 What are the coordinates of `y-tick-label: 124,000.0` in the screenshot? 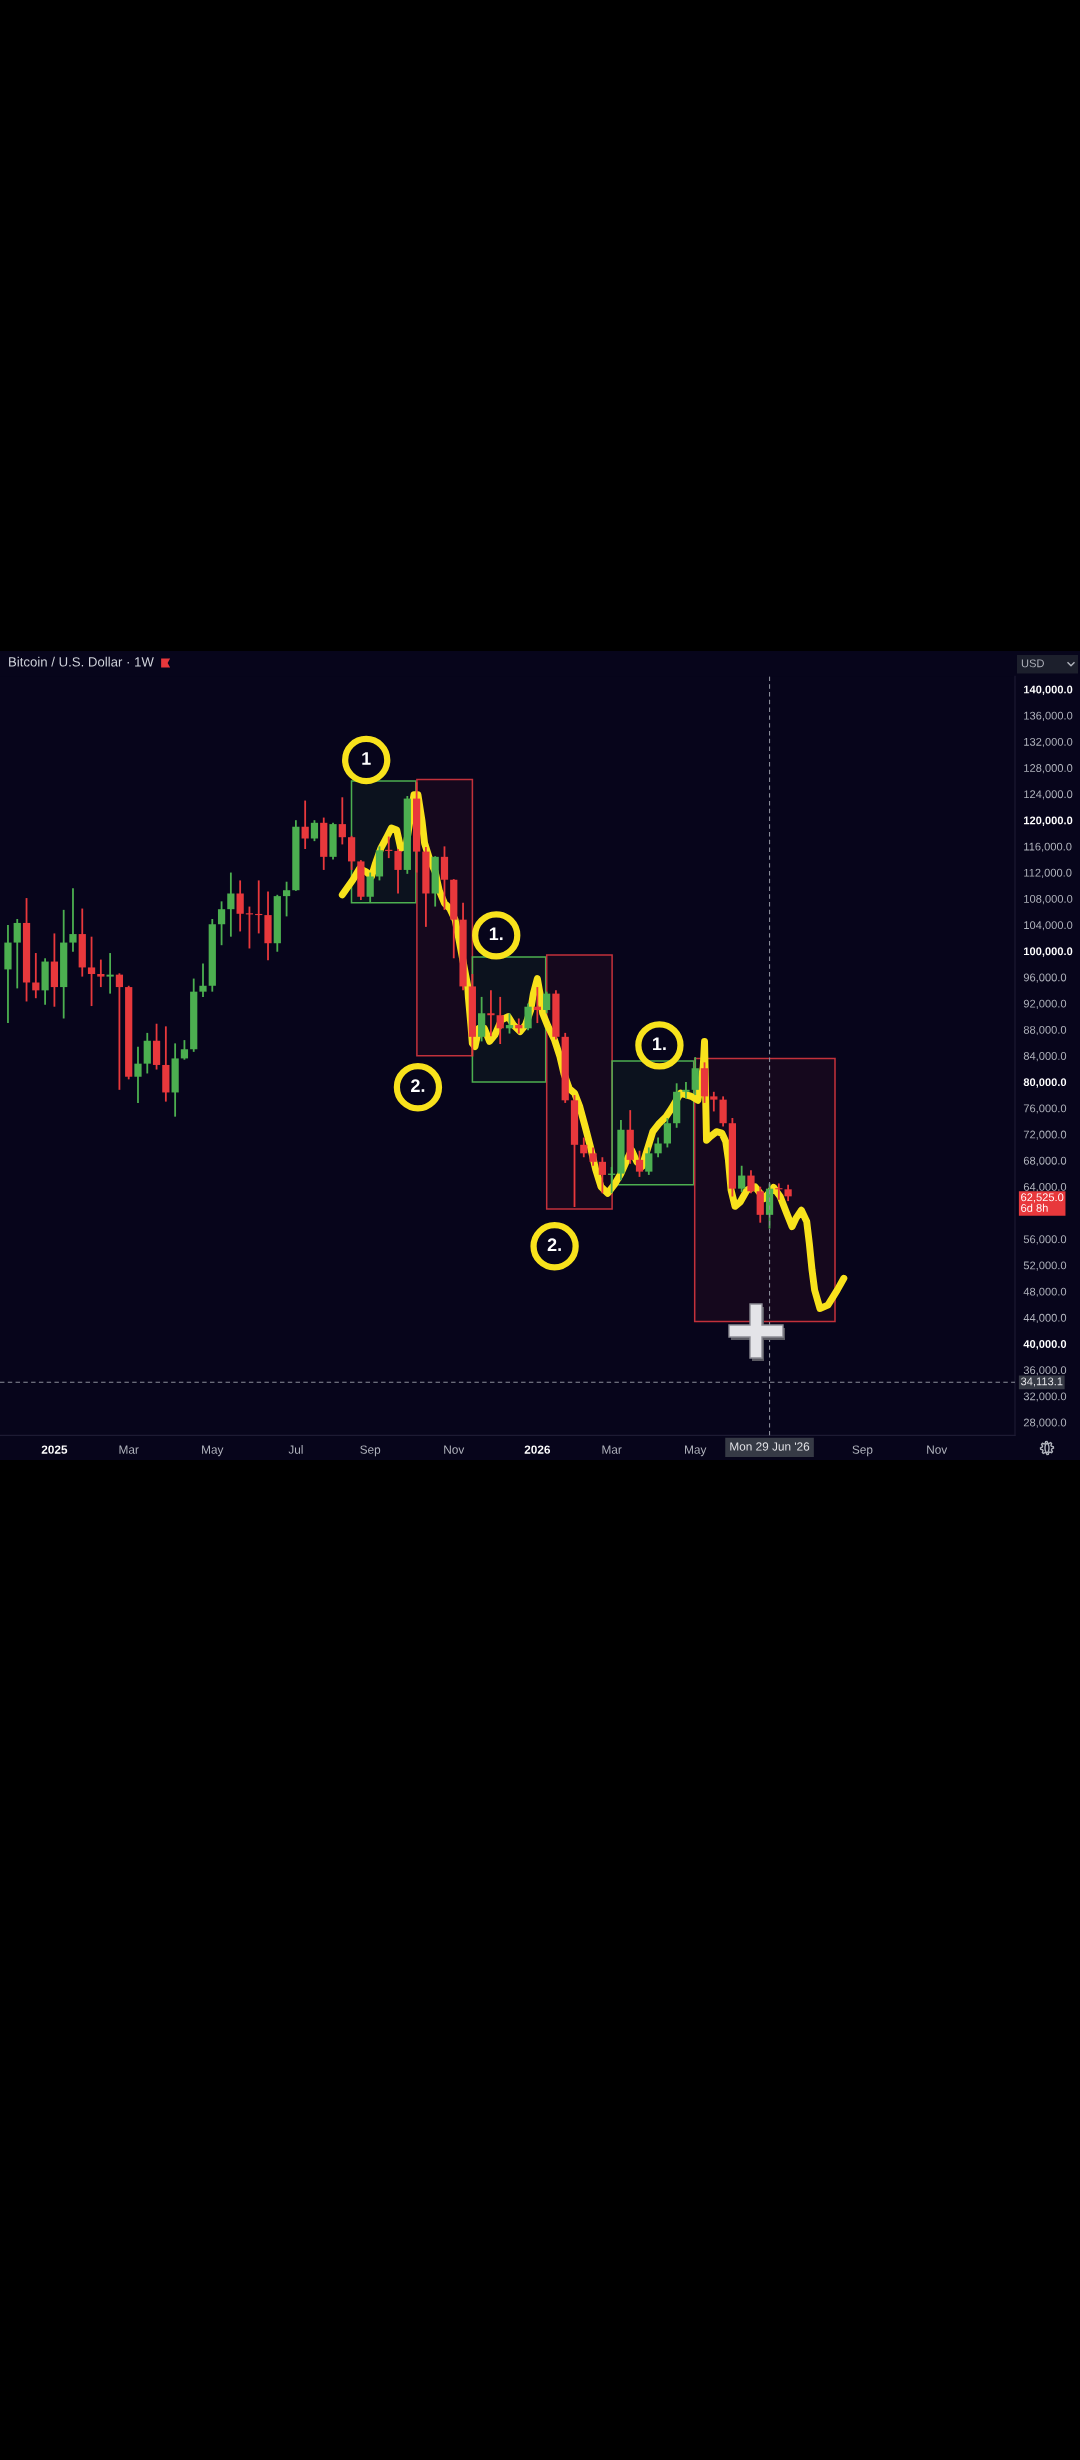 It's located at (1048, 795).